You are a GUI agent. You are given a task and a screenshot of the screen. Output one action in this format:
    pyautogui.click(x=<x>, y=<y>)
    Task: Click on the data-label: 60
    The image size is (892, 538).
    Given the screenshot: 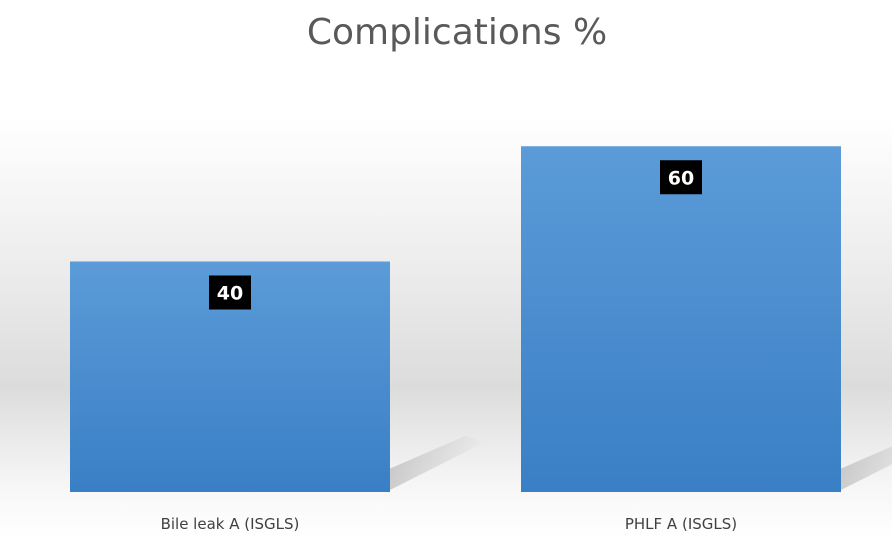 What is the action you would take?
    pyautogui.click(x=681, y=178)
    